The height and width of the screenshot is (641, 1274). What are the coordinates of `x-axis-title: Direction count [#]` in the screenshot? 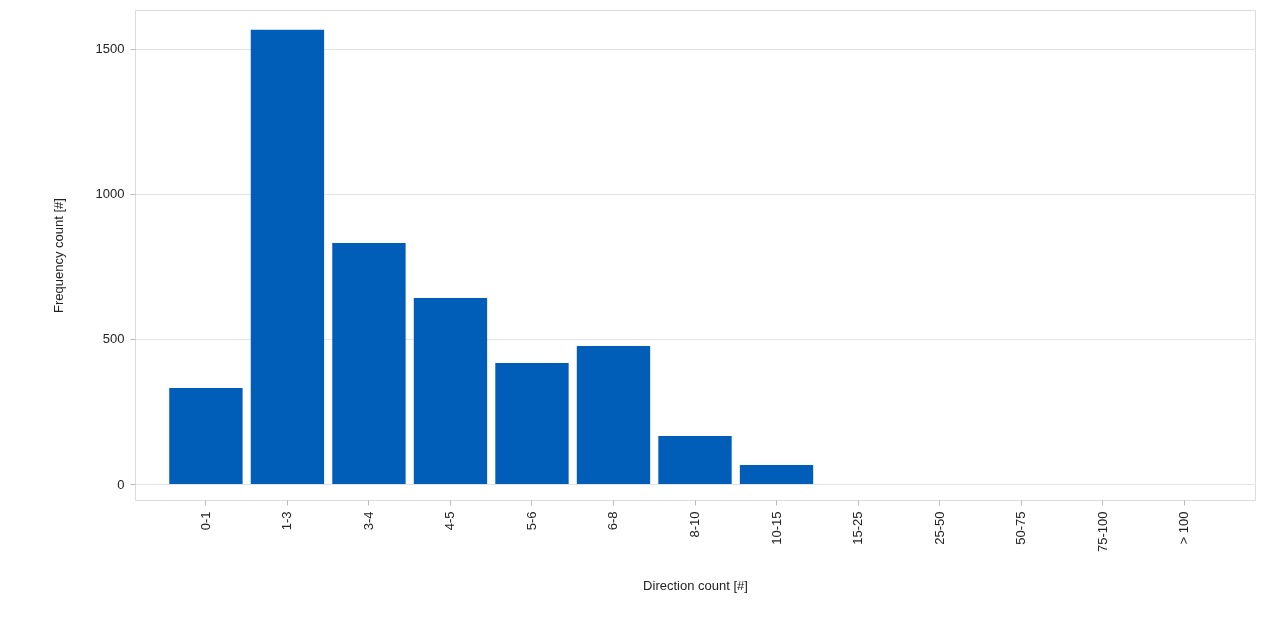 It's located at (695, 585).